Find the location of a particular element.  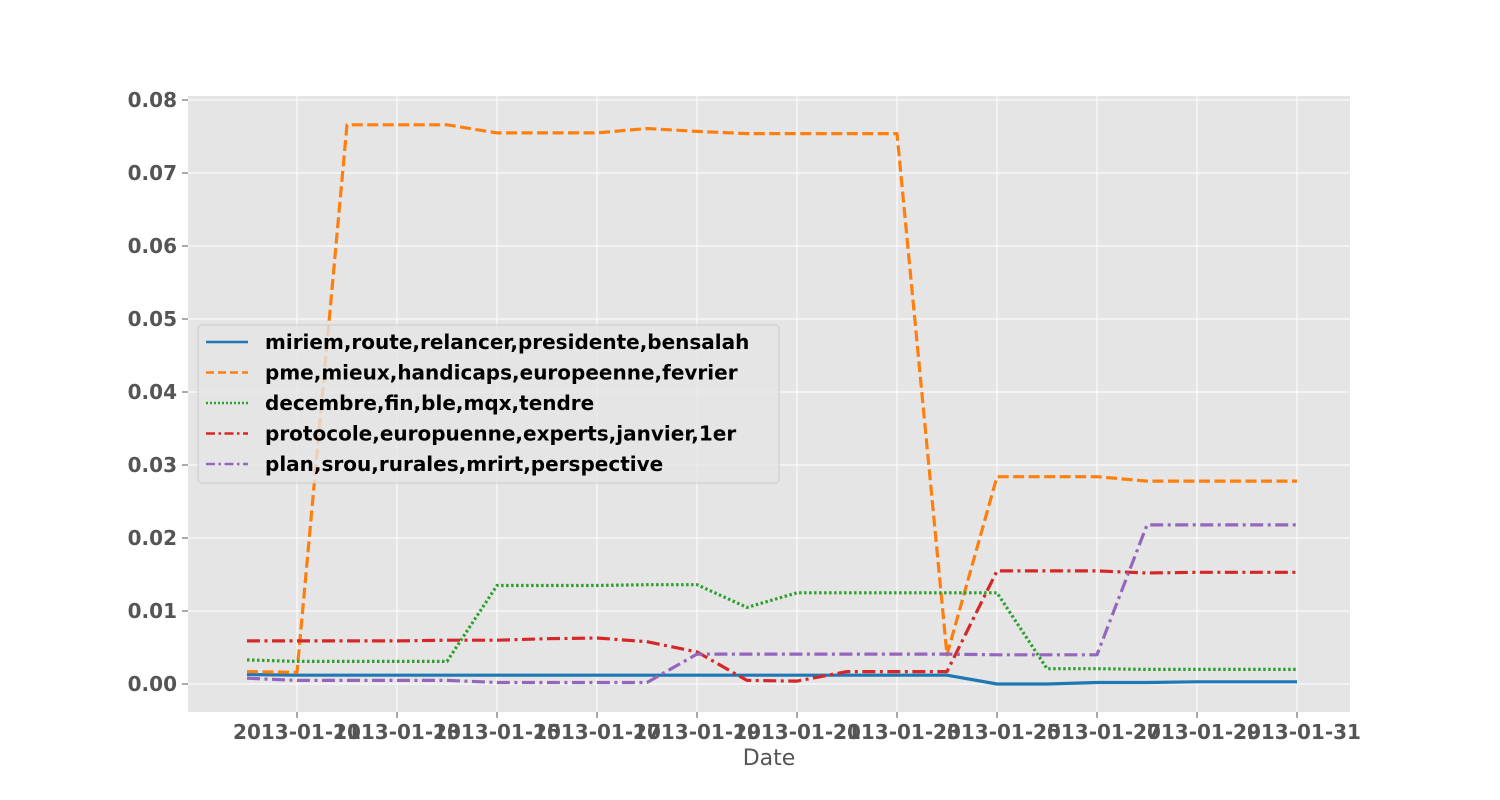

x-tick-label: 2013-01-29 is located at coordinates (1197, 732).